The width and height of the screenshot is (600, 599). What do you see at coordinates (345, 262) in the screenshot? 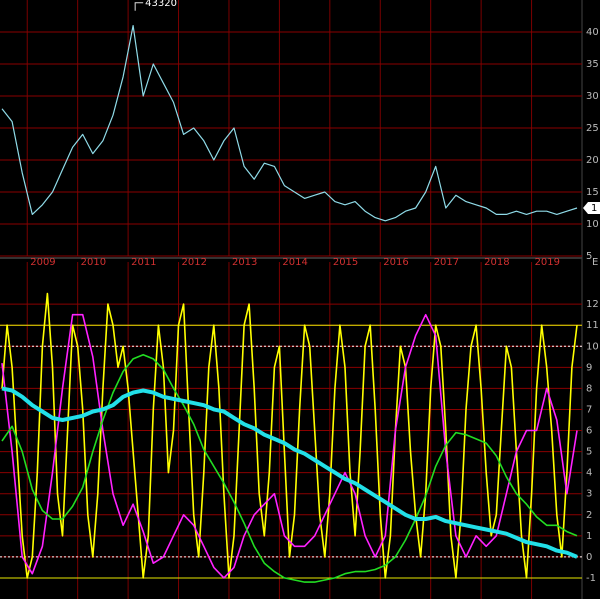
I see `x-tick-label: 2015` at bounding box center [345, 262].